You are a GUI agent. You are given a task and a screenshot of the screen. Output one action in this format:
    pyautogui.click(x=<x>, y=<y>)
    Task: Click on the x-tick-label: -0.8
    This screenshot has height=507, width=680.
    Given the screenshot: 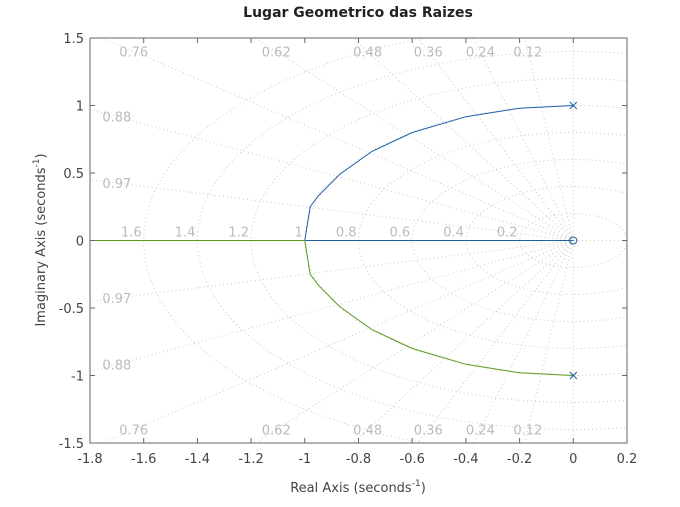 What is the action you would take?
    pyautogui.click(x=358, y=459)
    